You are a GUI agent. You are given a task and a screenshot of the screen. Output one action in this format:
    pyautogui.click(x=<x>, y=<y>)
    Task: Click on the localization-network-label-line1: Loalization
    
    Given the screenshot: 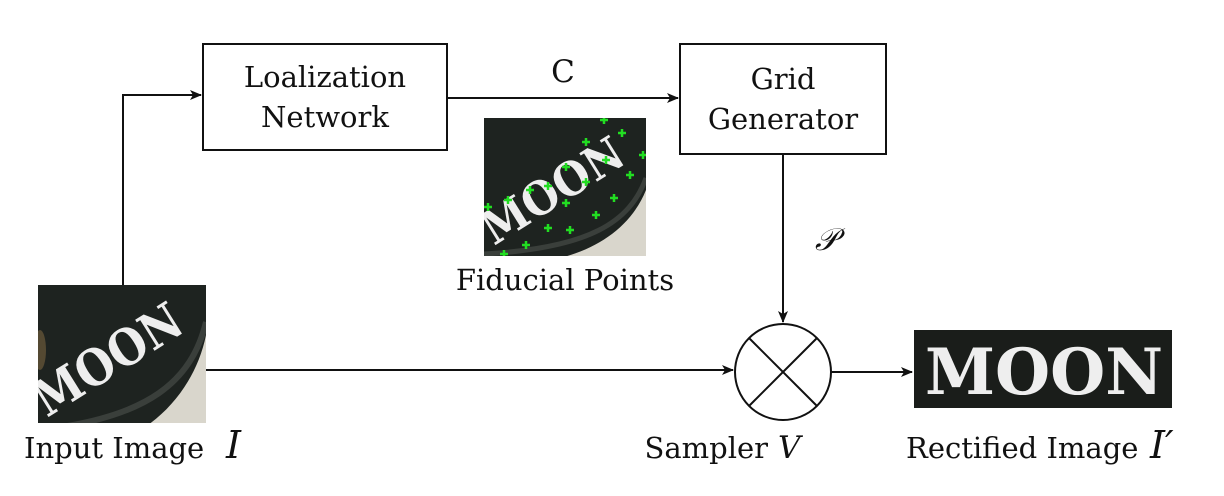 What is the action you would take?
    pyautogui.click(x=325, y=77)
    